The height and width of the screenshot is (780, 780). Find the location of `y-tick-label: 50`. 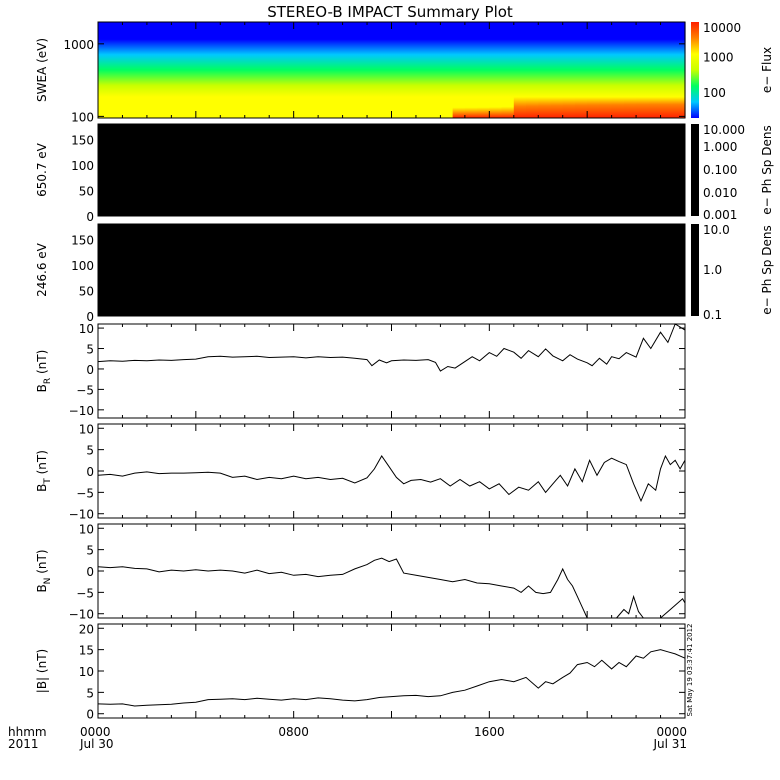

y-tick-label: 50 is located at coordinates (86, 291).